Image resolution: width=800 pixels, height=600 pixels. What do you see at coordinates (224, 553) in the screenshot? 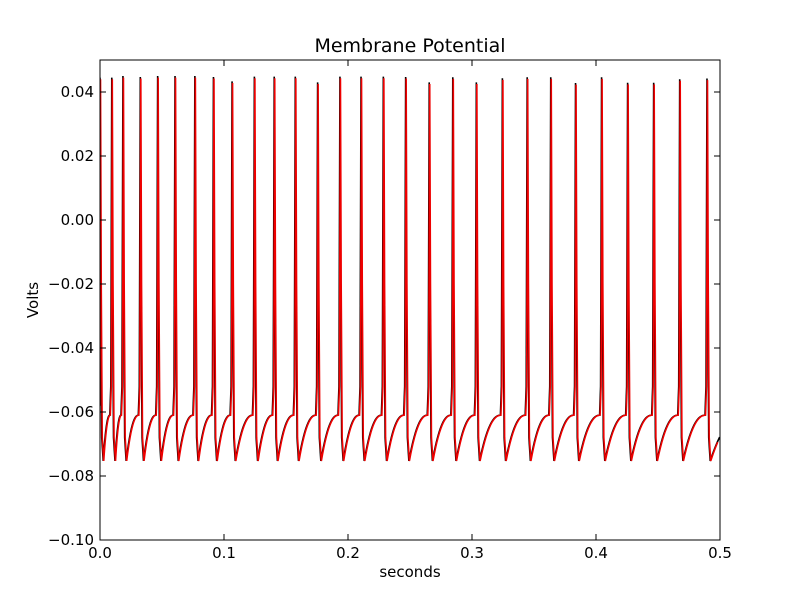
I see `x-tick-label: 0.1` at bounding box center [224, 553].